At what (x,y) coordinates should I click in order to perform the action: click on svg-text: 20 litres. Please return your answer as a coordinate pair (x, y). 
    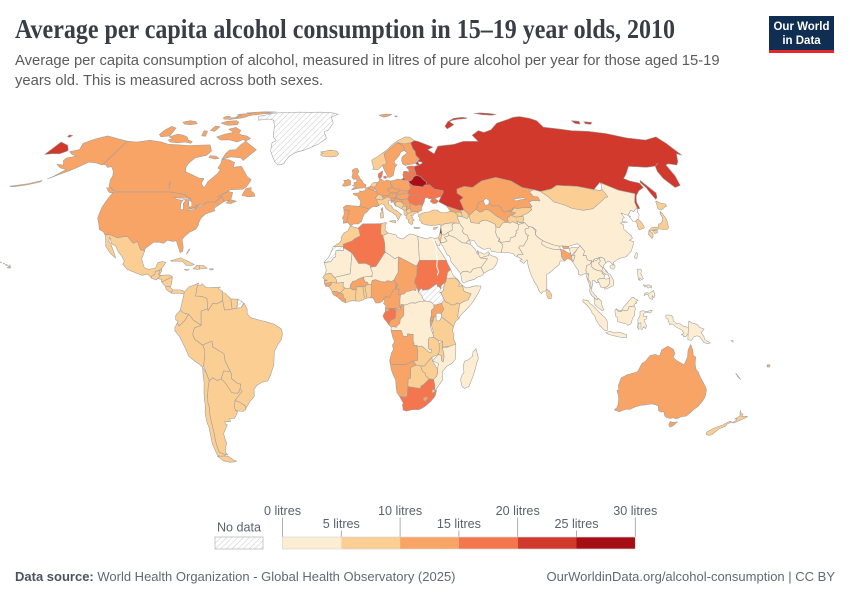
    Looking at the image, I should click on (518, 511).